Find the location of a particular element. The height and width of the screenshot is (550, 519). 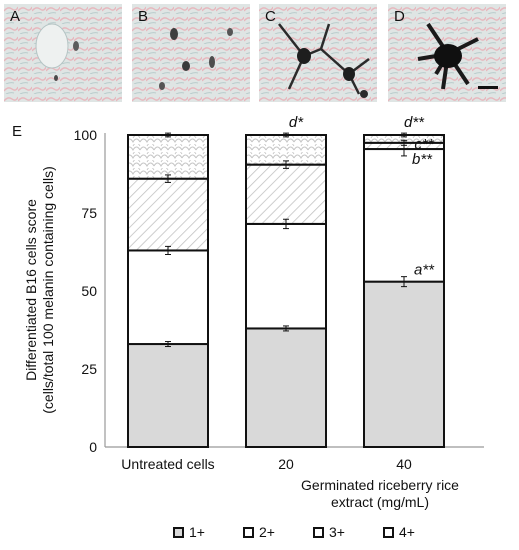

scale-bar is located at coordinates (488, 87).